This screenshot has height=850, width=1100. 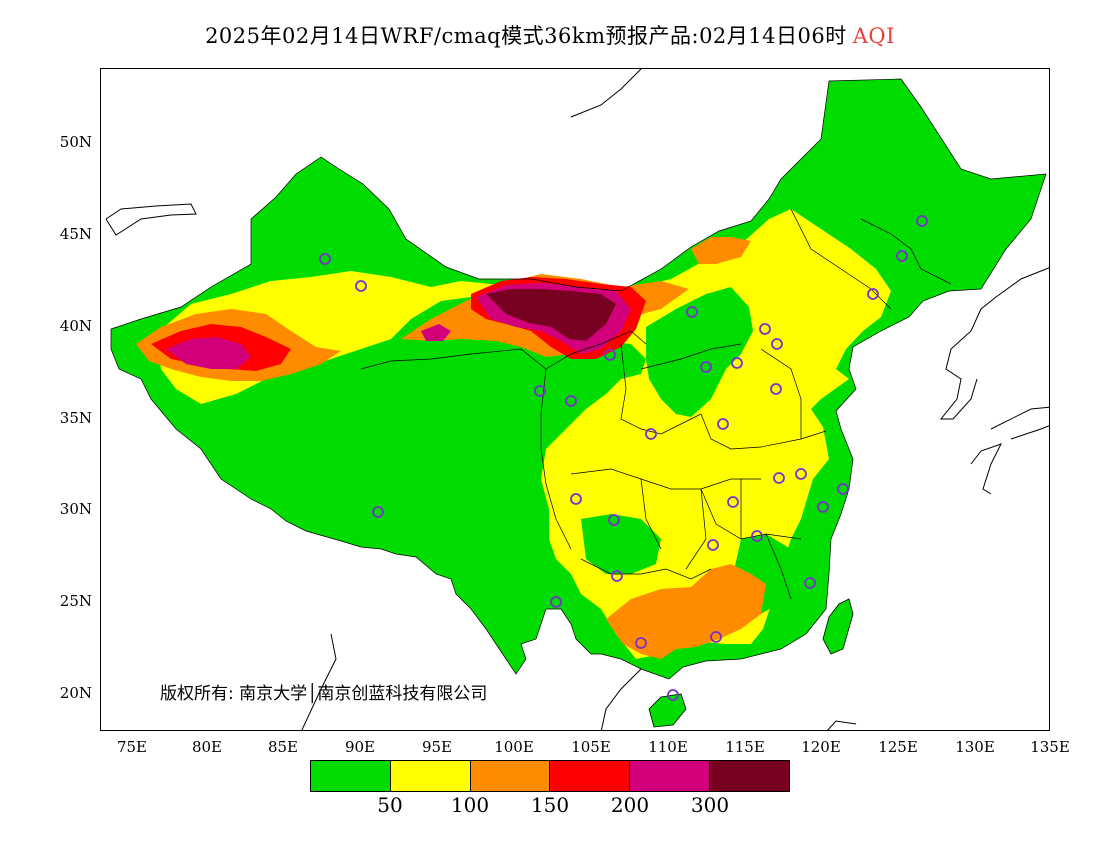 What do you see at coordinates (75, 693) in the screenshot?
I see `lat-tick-label: 20N` at bounding box center [75, 693].